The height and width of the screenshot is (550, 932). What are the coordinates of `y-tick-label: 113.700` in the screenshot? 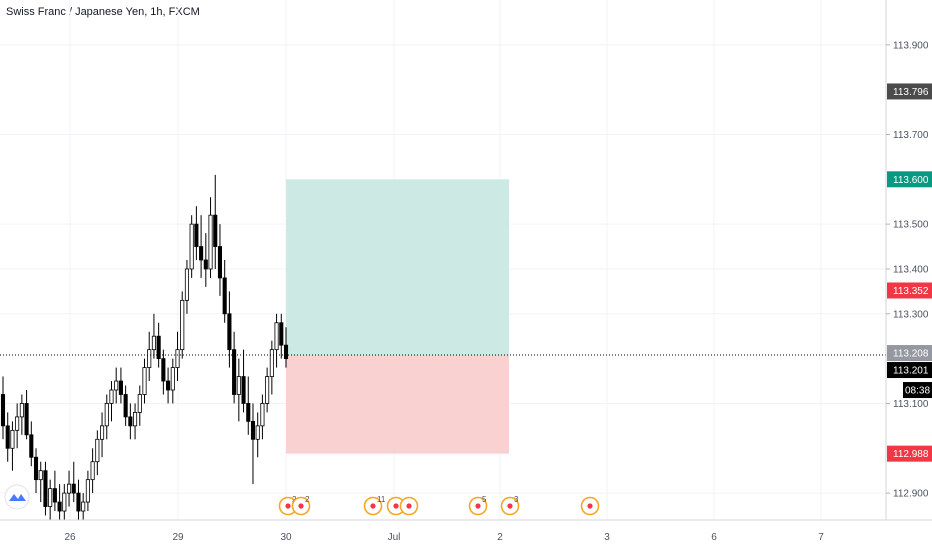 It's located at (911, 135).